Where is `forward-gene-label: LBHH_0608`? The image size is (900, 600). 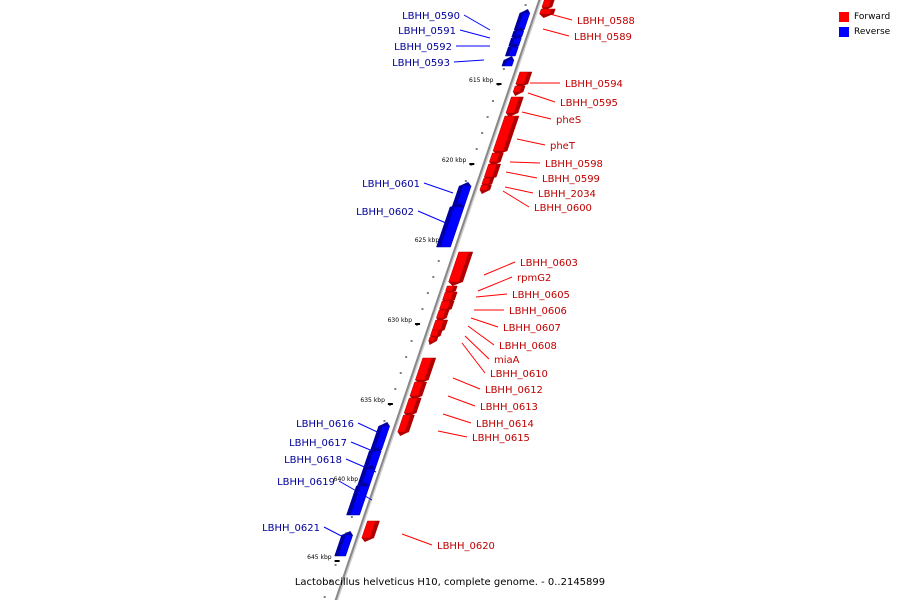
forward-gene-label: LBHH_0608 is located at coordinates (528, 346).